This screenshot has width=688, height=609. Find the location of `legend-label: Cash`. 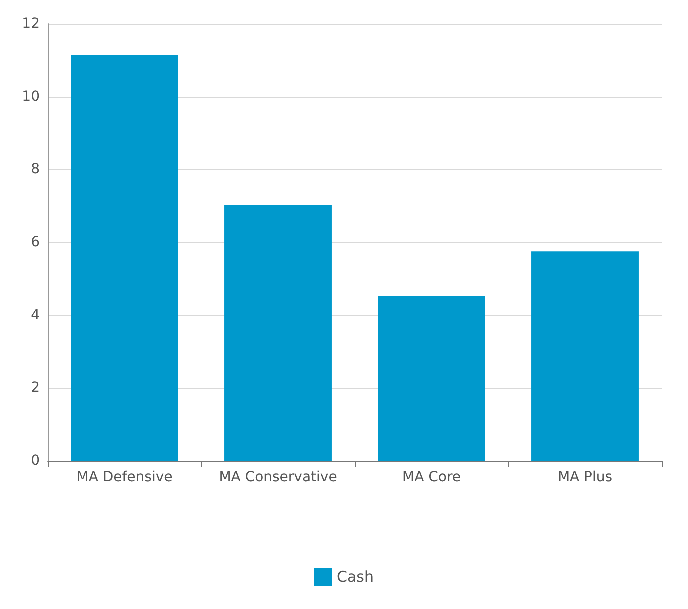

legend-label: Cash is located at coordinates (355, 577).